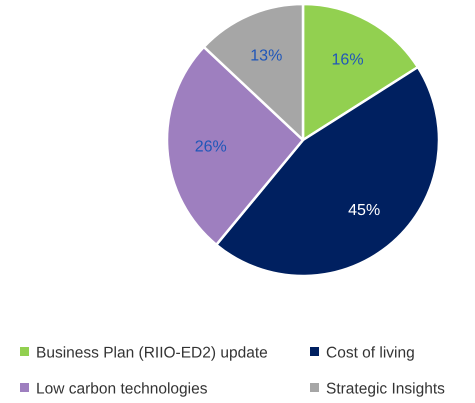 The width and height of the screenshot is (475, 403). Describe the element at coordinates (364, 210) in the screenshot. I see `data-label: 45%` at that location.